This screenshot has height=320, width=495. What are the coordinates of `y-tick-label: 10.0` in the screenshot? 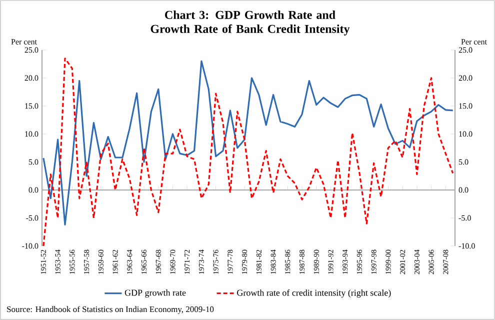 It's located at (31, 134).